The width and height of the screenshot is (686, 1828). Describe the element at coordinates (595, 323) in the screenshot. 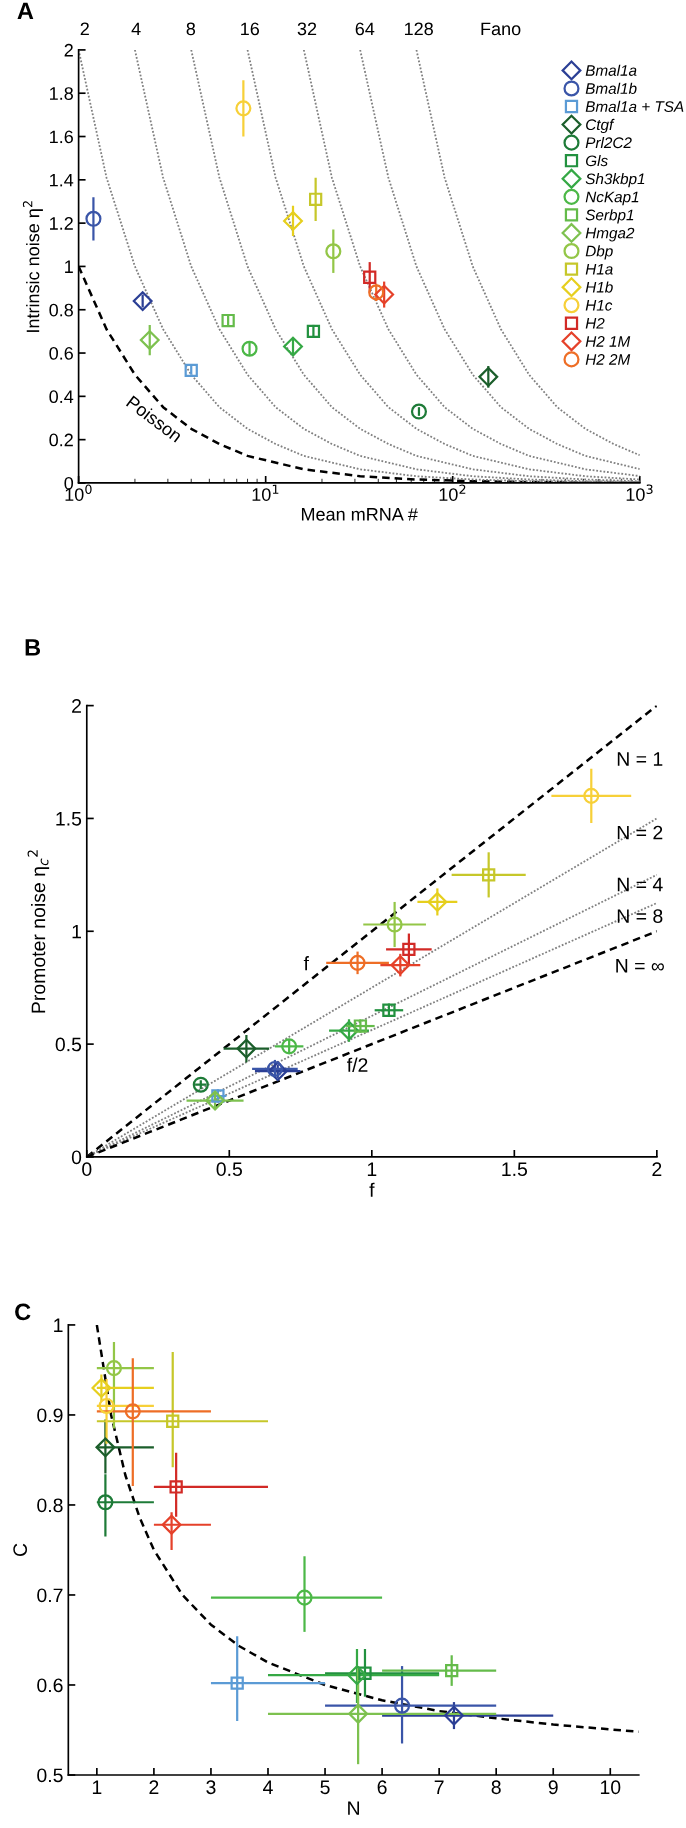

I see `legend-label: H2` at that location.